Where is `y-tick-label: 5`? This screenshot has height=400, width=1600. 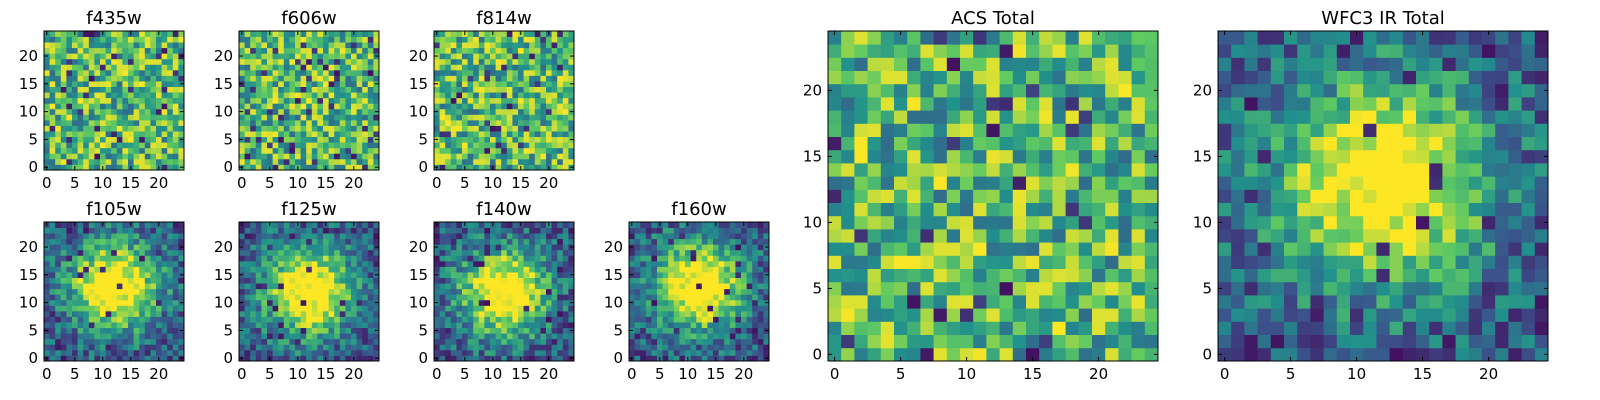
y-tick-label: 5 is located at coordinates (228, 330).